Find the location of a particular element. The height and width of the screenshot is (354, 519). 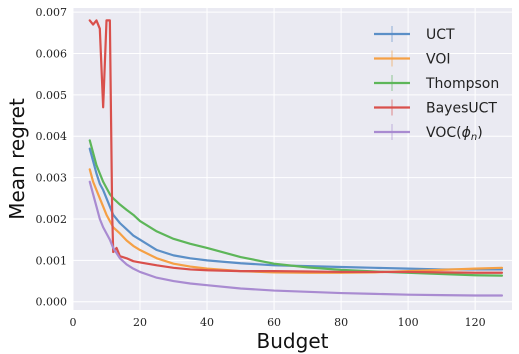

x-tick-label: 40 is located at coordinates (207, 322).